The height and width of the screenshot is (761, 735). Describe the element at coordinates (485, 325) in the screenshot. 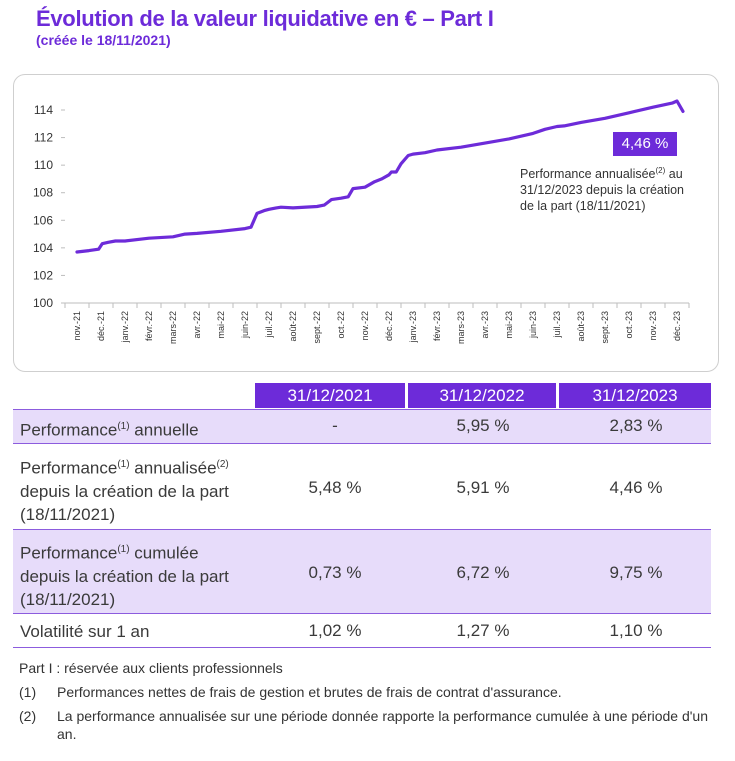

I see `x-tick-label: avr.-23` at that location.